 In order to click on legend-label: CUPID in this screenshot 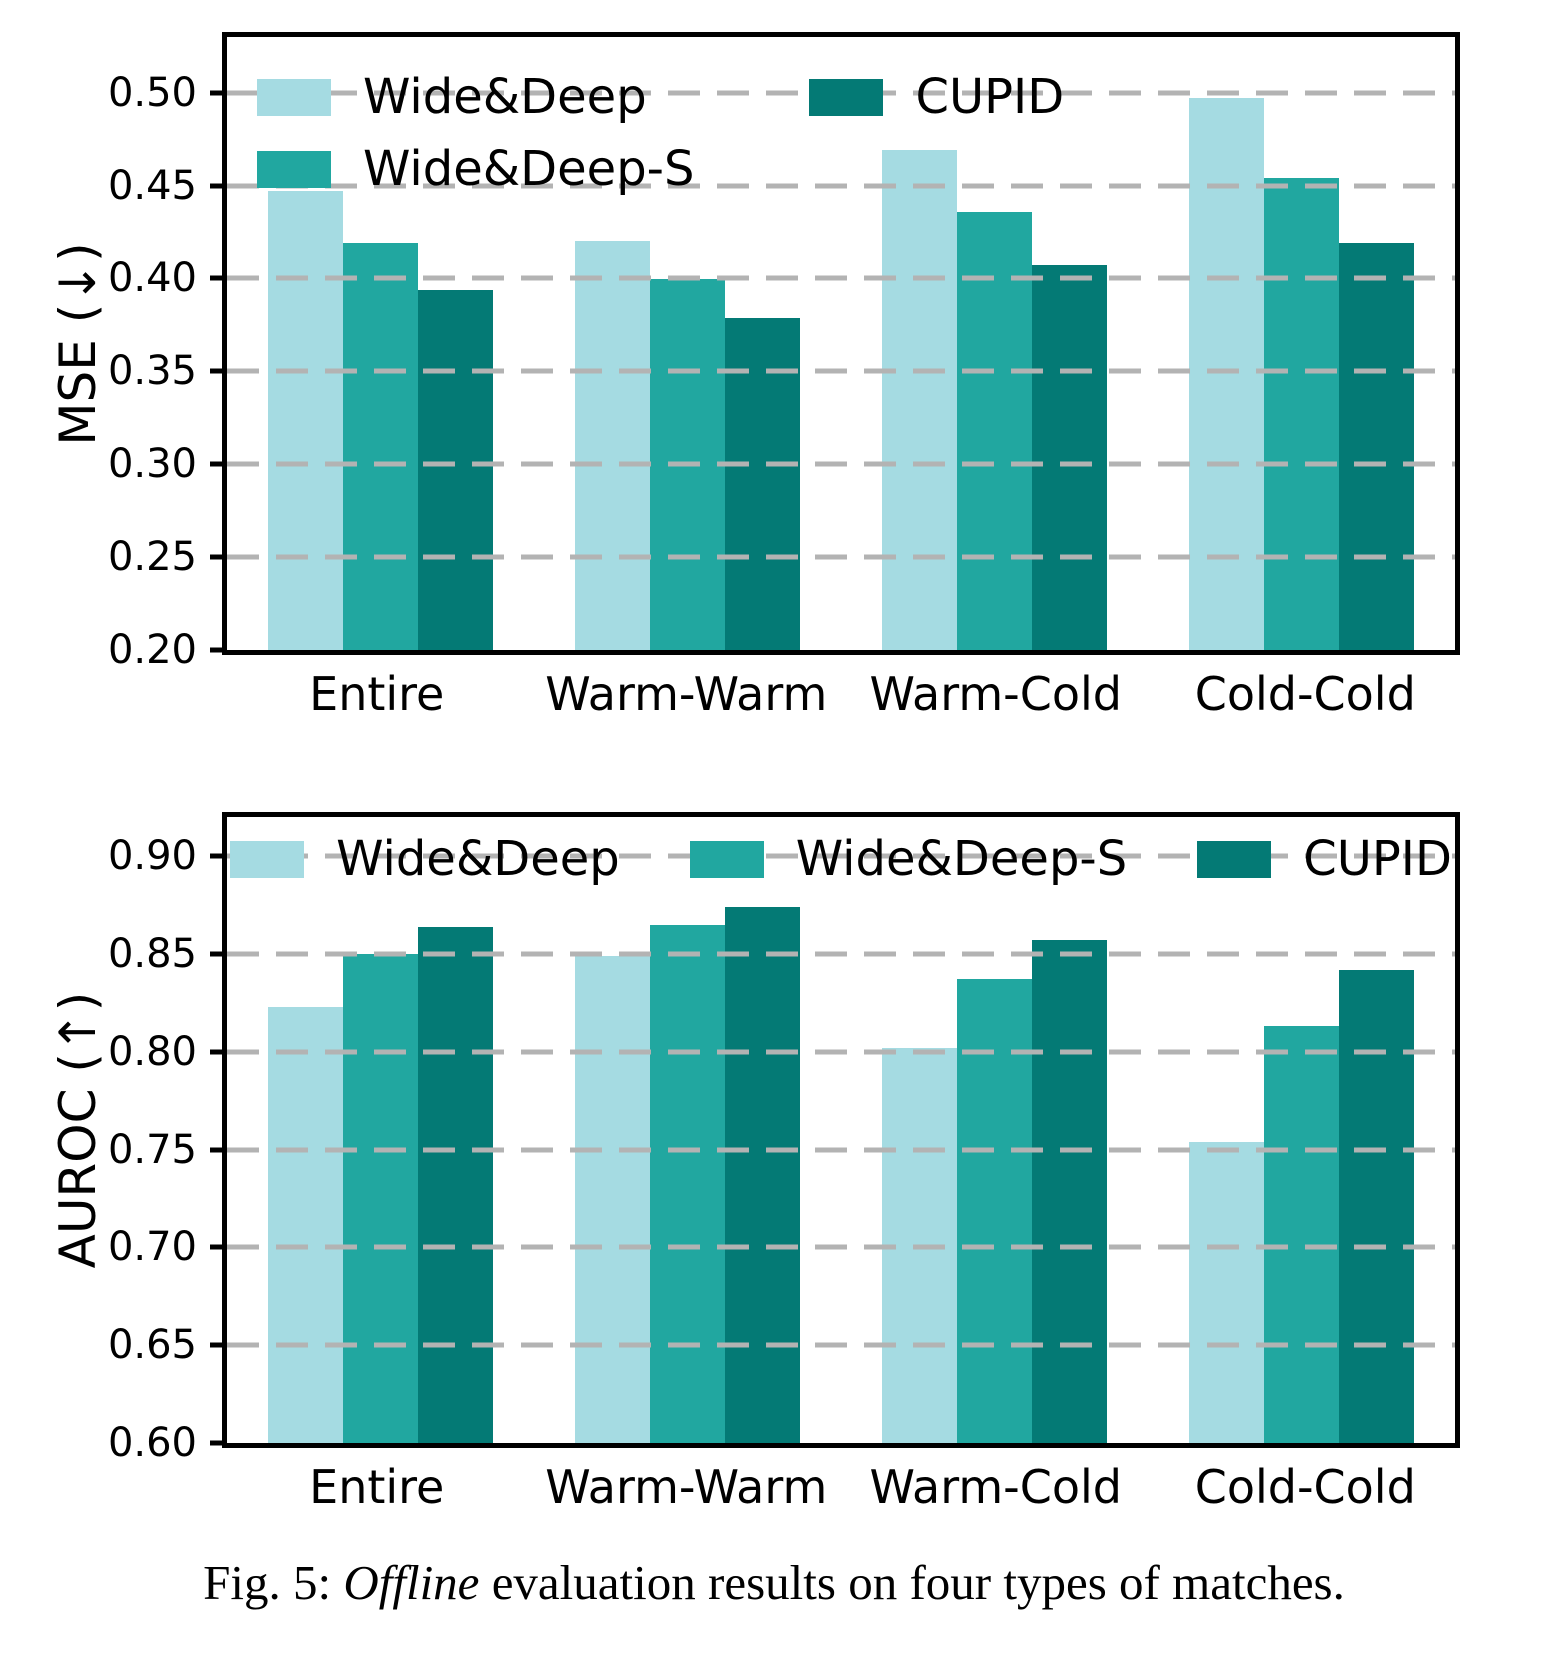, I will do `click(1377, 859)`.